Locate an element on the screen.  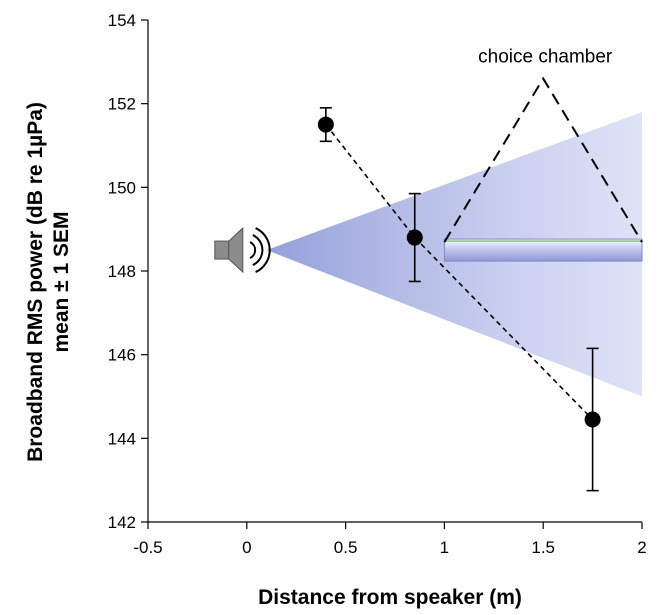
speaker-icon is located at coordinates (242, 250).